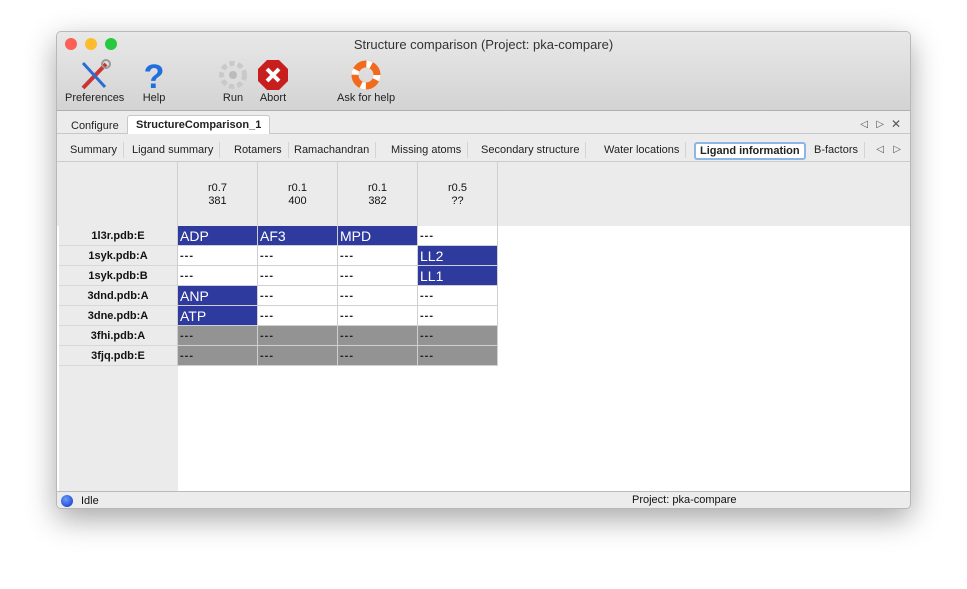 The width and height of the screenshot is (967, 589). Describe the element at coordinates (531, 150) in the screenshot. I see `subtab-secondary-structure: Secondary structure` at that location.